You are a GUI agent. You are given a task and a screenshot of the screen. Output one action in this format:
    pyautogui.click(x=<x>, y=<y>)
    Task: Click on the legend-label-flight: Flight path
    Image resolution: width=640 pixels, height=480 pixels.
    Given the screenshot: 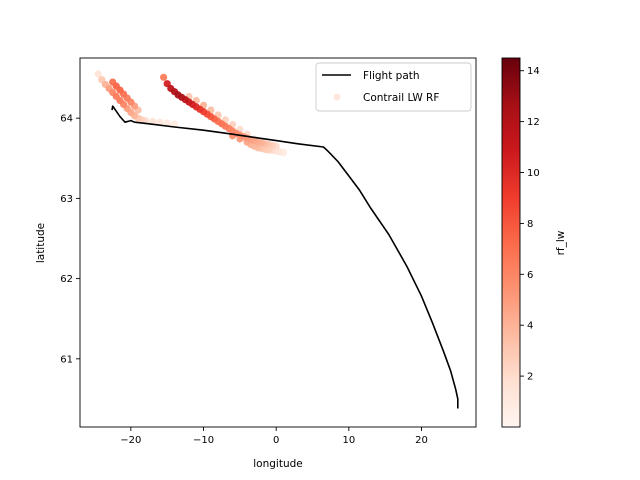 What is the action you would take?
    pyautogui.click(x=391, y=76)
    